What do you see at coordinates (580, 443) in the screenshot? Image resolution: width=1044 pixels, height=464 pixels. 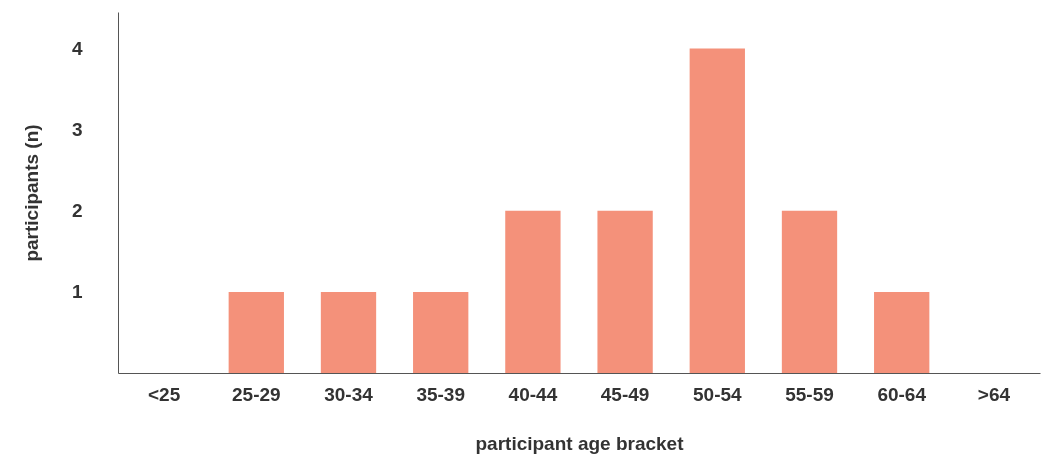 I see `x-axis-title: participant age bracket` at bounding box center [580, 443].